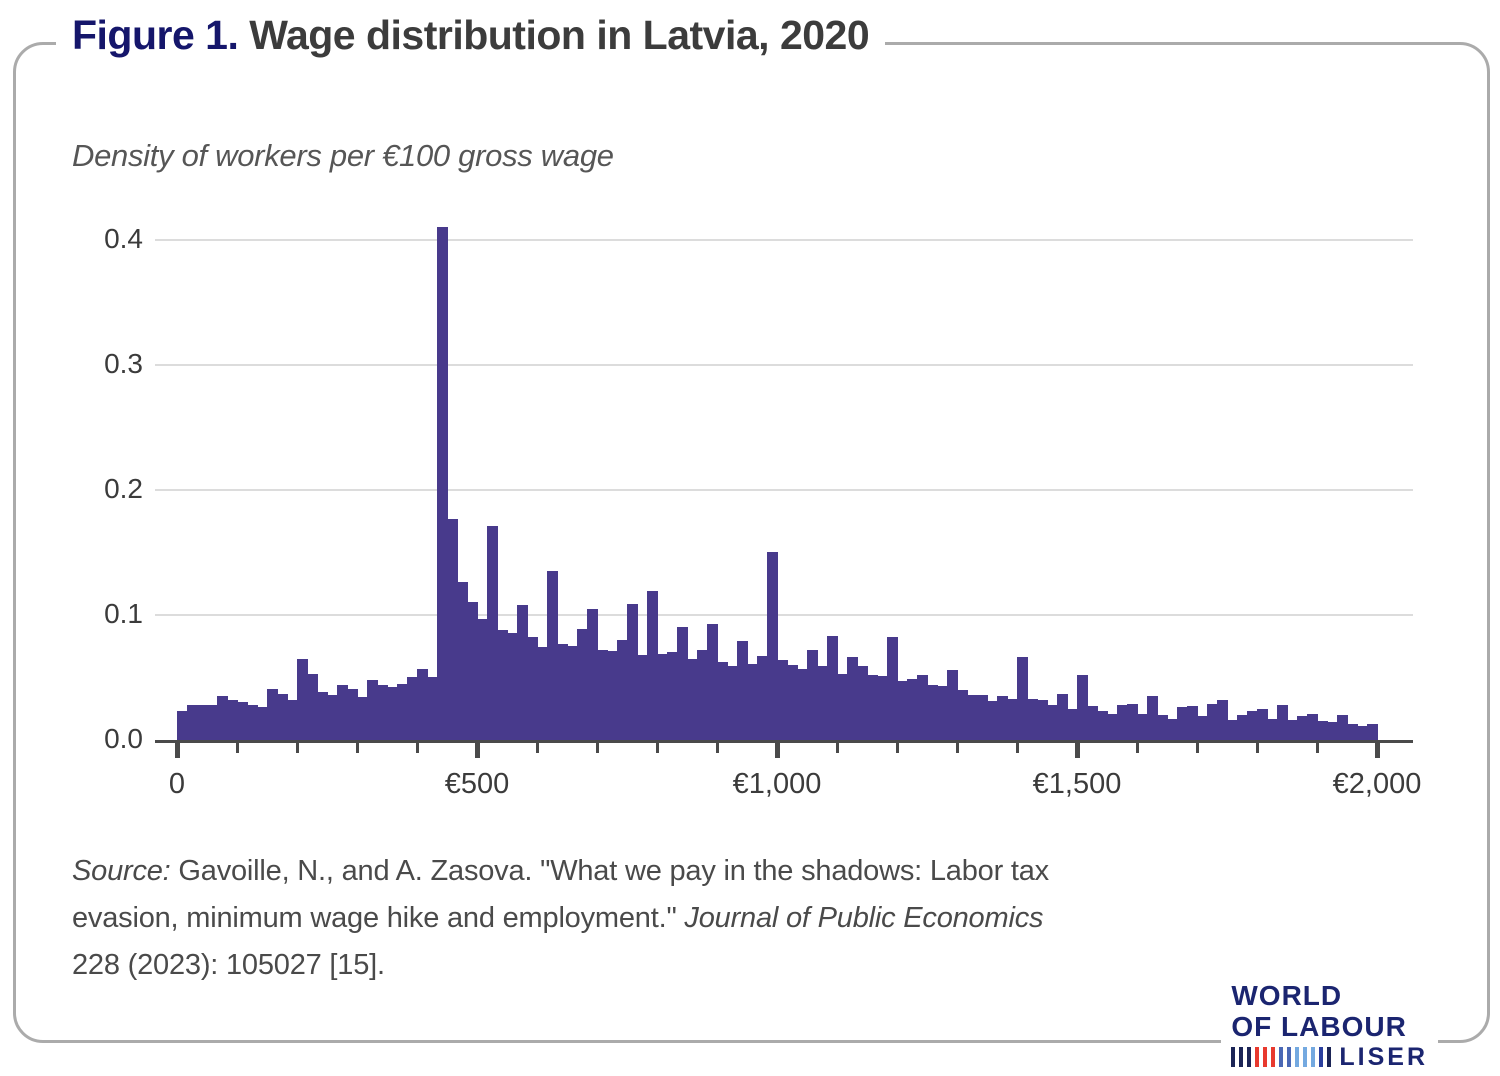  I want to click on x-tick-label: 0, so click(177, 784).